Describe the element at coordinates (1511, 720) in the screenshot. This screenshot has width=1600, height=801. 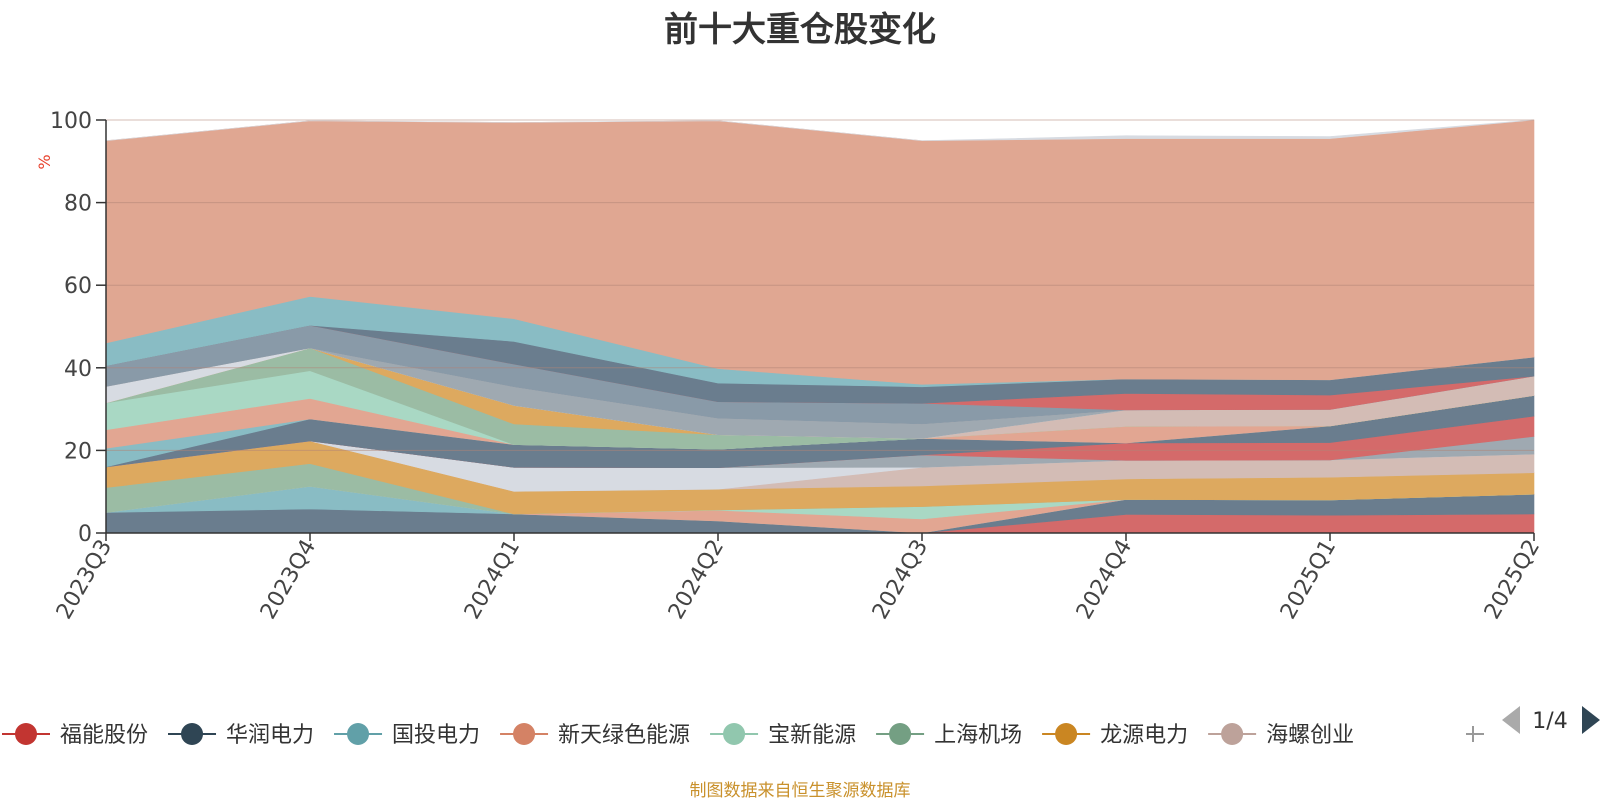
I see `legend-prev-page-icon` at that location.